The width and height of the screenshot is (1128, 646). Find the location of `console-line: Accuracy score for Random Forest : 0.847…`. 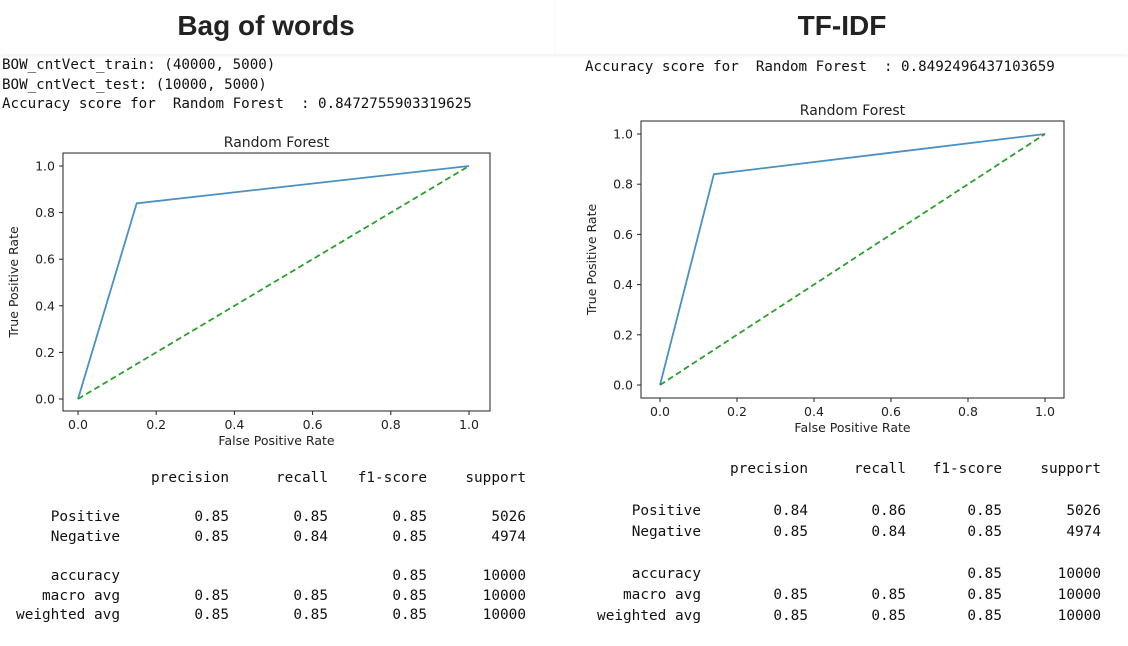

console-line: Accuracy score for Random Forest : 0.847… is located at coordinates (237, 104).